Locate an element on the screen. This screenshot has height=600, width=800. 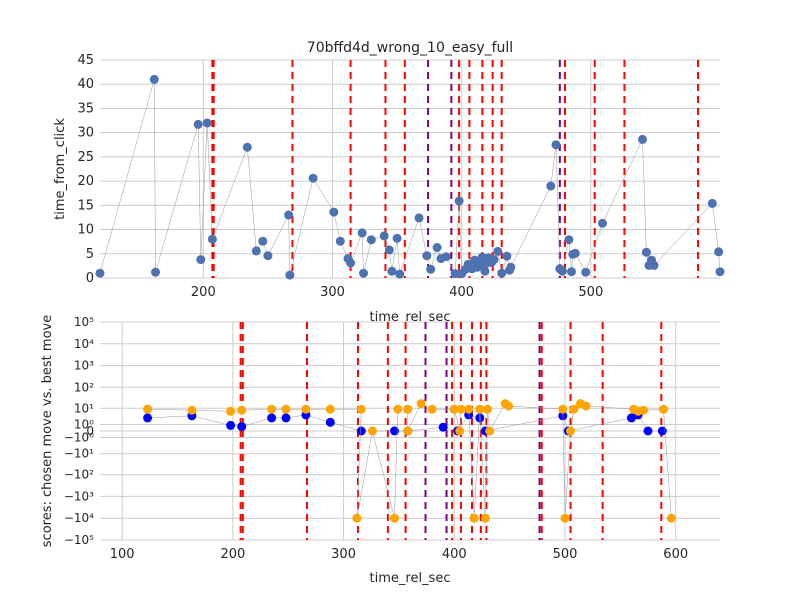
top-x-axis-label: time_rel_sec is located at coordinates (410, 317).